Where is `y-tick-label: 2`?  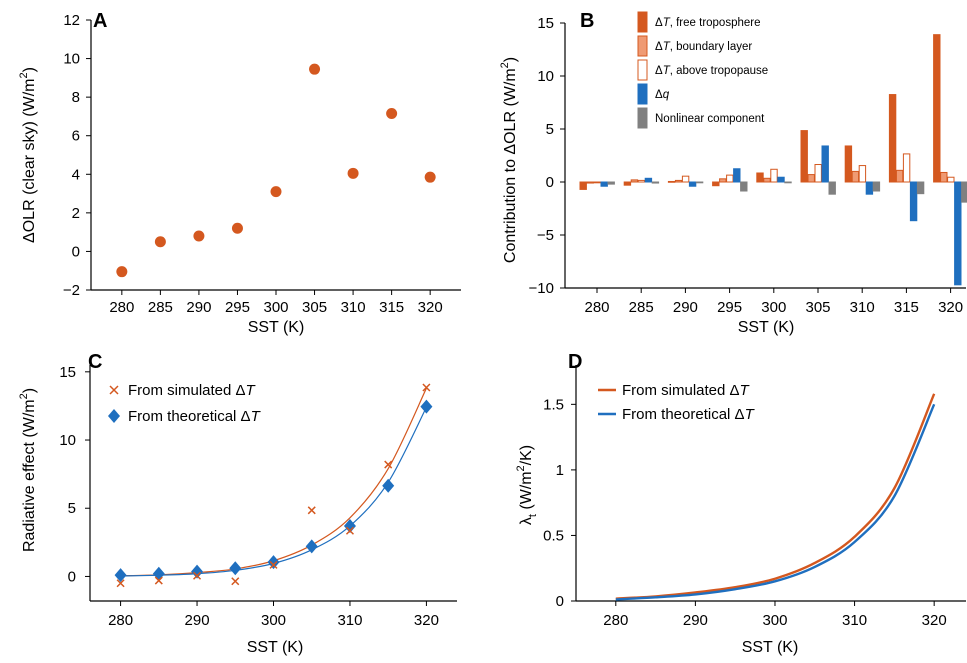 y-tick-label: 2 is located at coordinates (76, 213).